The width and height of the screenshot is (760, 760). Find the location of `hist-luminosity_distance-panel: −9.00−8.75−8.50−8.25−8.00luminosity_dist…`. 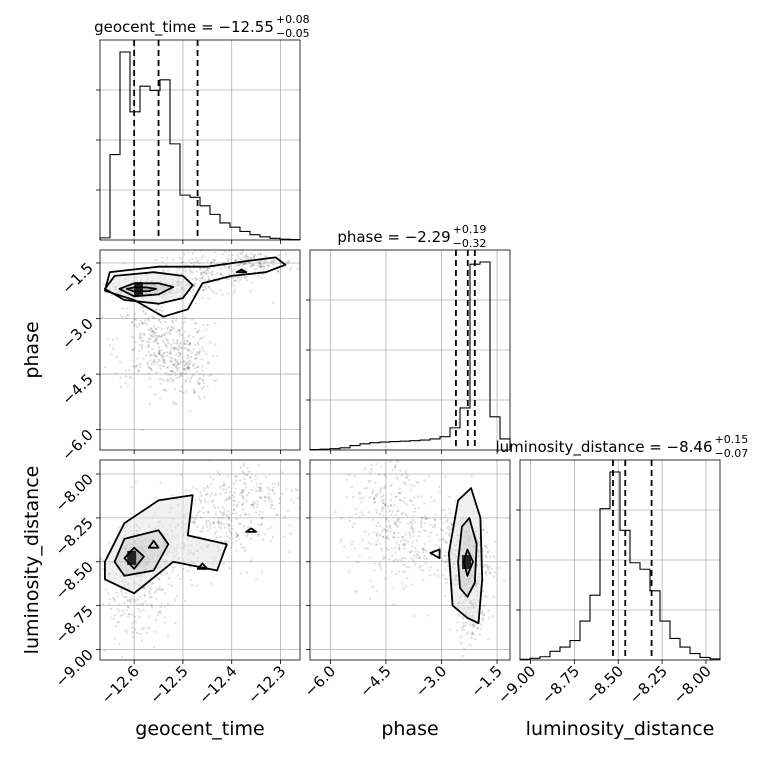

hist-luminosity_distance-panel: −9.00−8.75−8.50−8.25−8.00luminosity_dist… is located at coordinates (621, 570).